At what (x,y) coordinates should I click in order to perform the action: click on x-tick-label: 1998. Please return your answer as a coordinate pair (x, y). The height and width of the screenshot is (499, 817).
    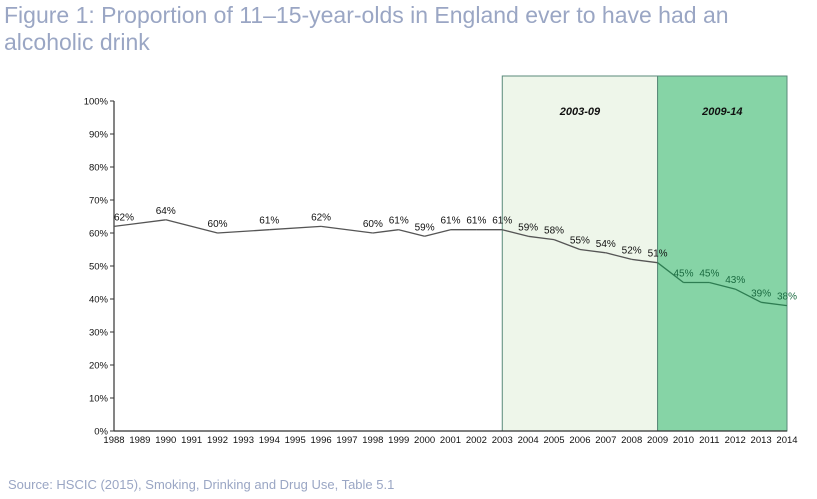
    Looking at the image, I should click on (372, 440).